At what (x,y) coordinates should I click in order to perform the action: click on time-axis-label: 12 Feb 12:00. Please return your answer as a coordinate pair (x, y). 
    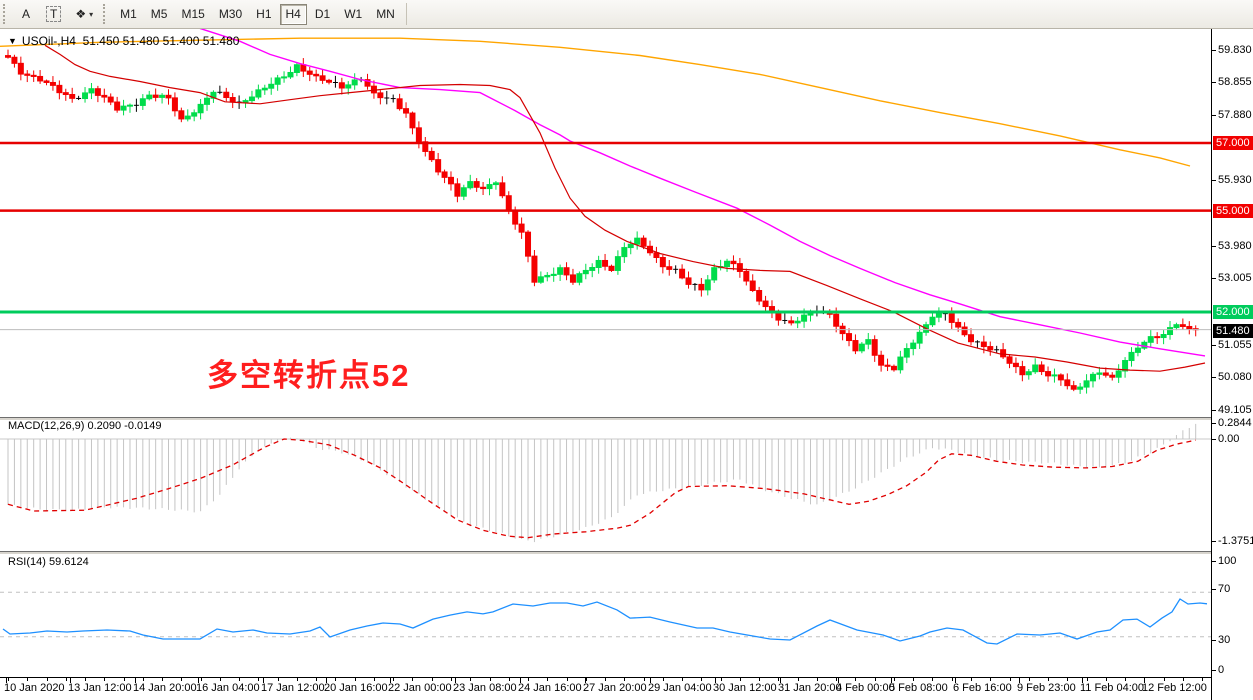
    Looking at the image, I should click on (1174, 688).